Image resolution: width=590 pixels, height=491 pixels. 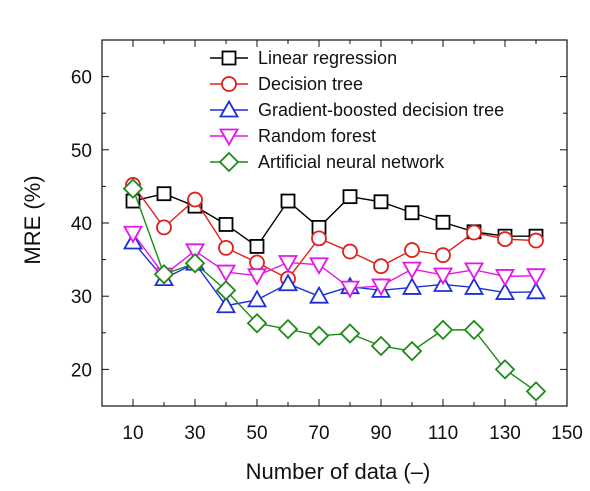 What do you see at coordinates (380, 433) in the screenshot?
I see `x-tick-label: 90` at bounding box center [380, 433].